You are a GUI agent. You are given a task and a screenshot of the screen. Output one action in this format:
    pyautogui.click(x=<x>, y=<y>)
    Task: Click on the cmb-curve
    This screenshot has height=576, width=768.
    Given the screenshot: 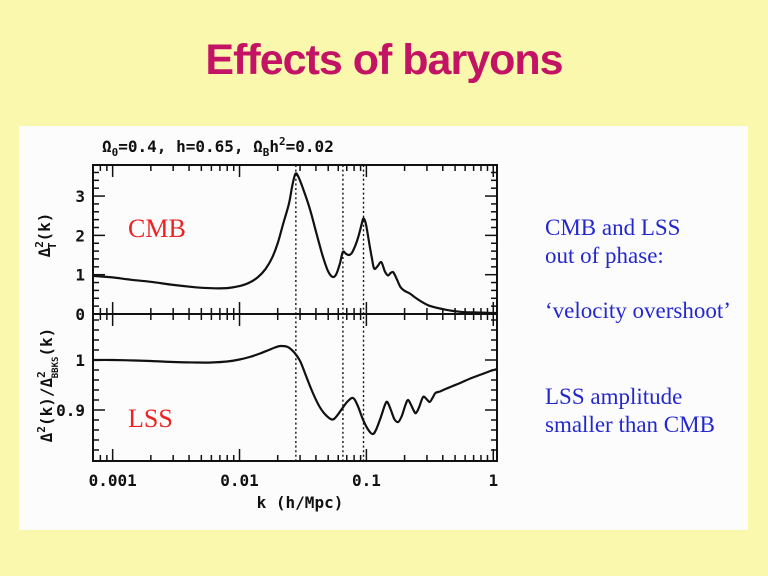 What is the action you would take?
    pyautogui.click(x=295, y=243)
    